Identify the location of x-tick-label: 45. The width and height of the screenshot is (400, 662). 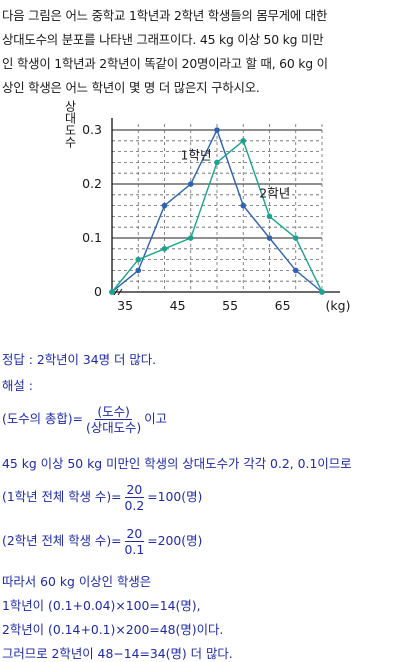
(178, 305).